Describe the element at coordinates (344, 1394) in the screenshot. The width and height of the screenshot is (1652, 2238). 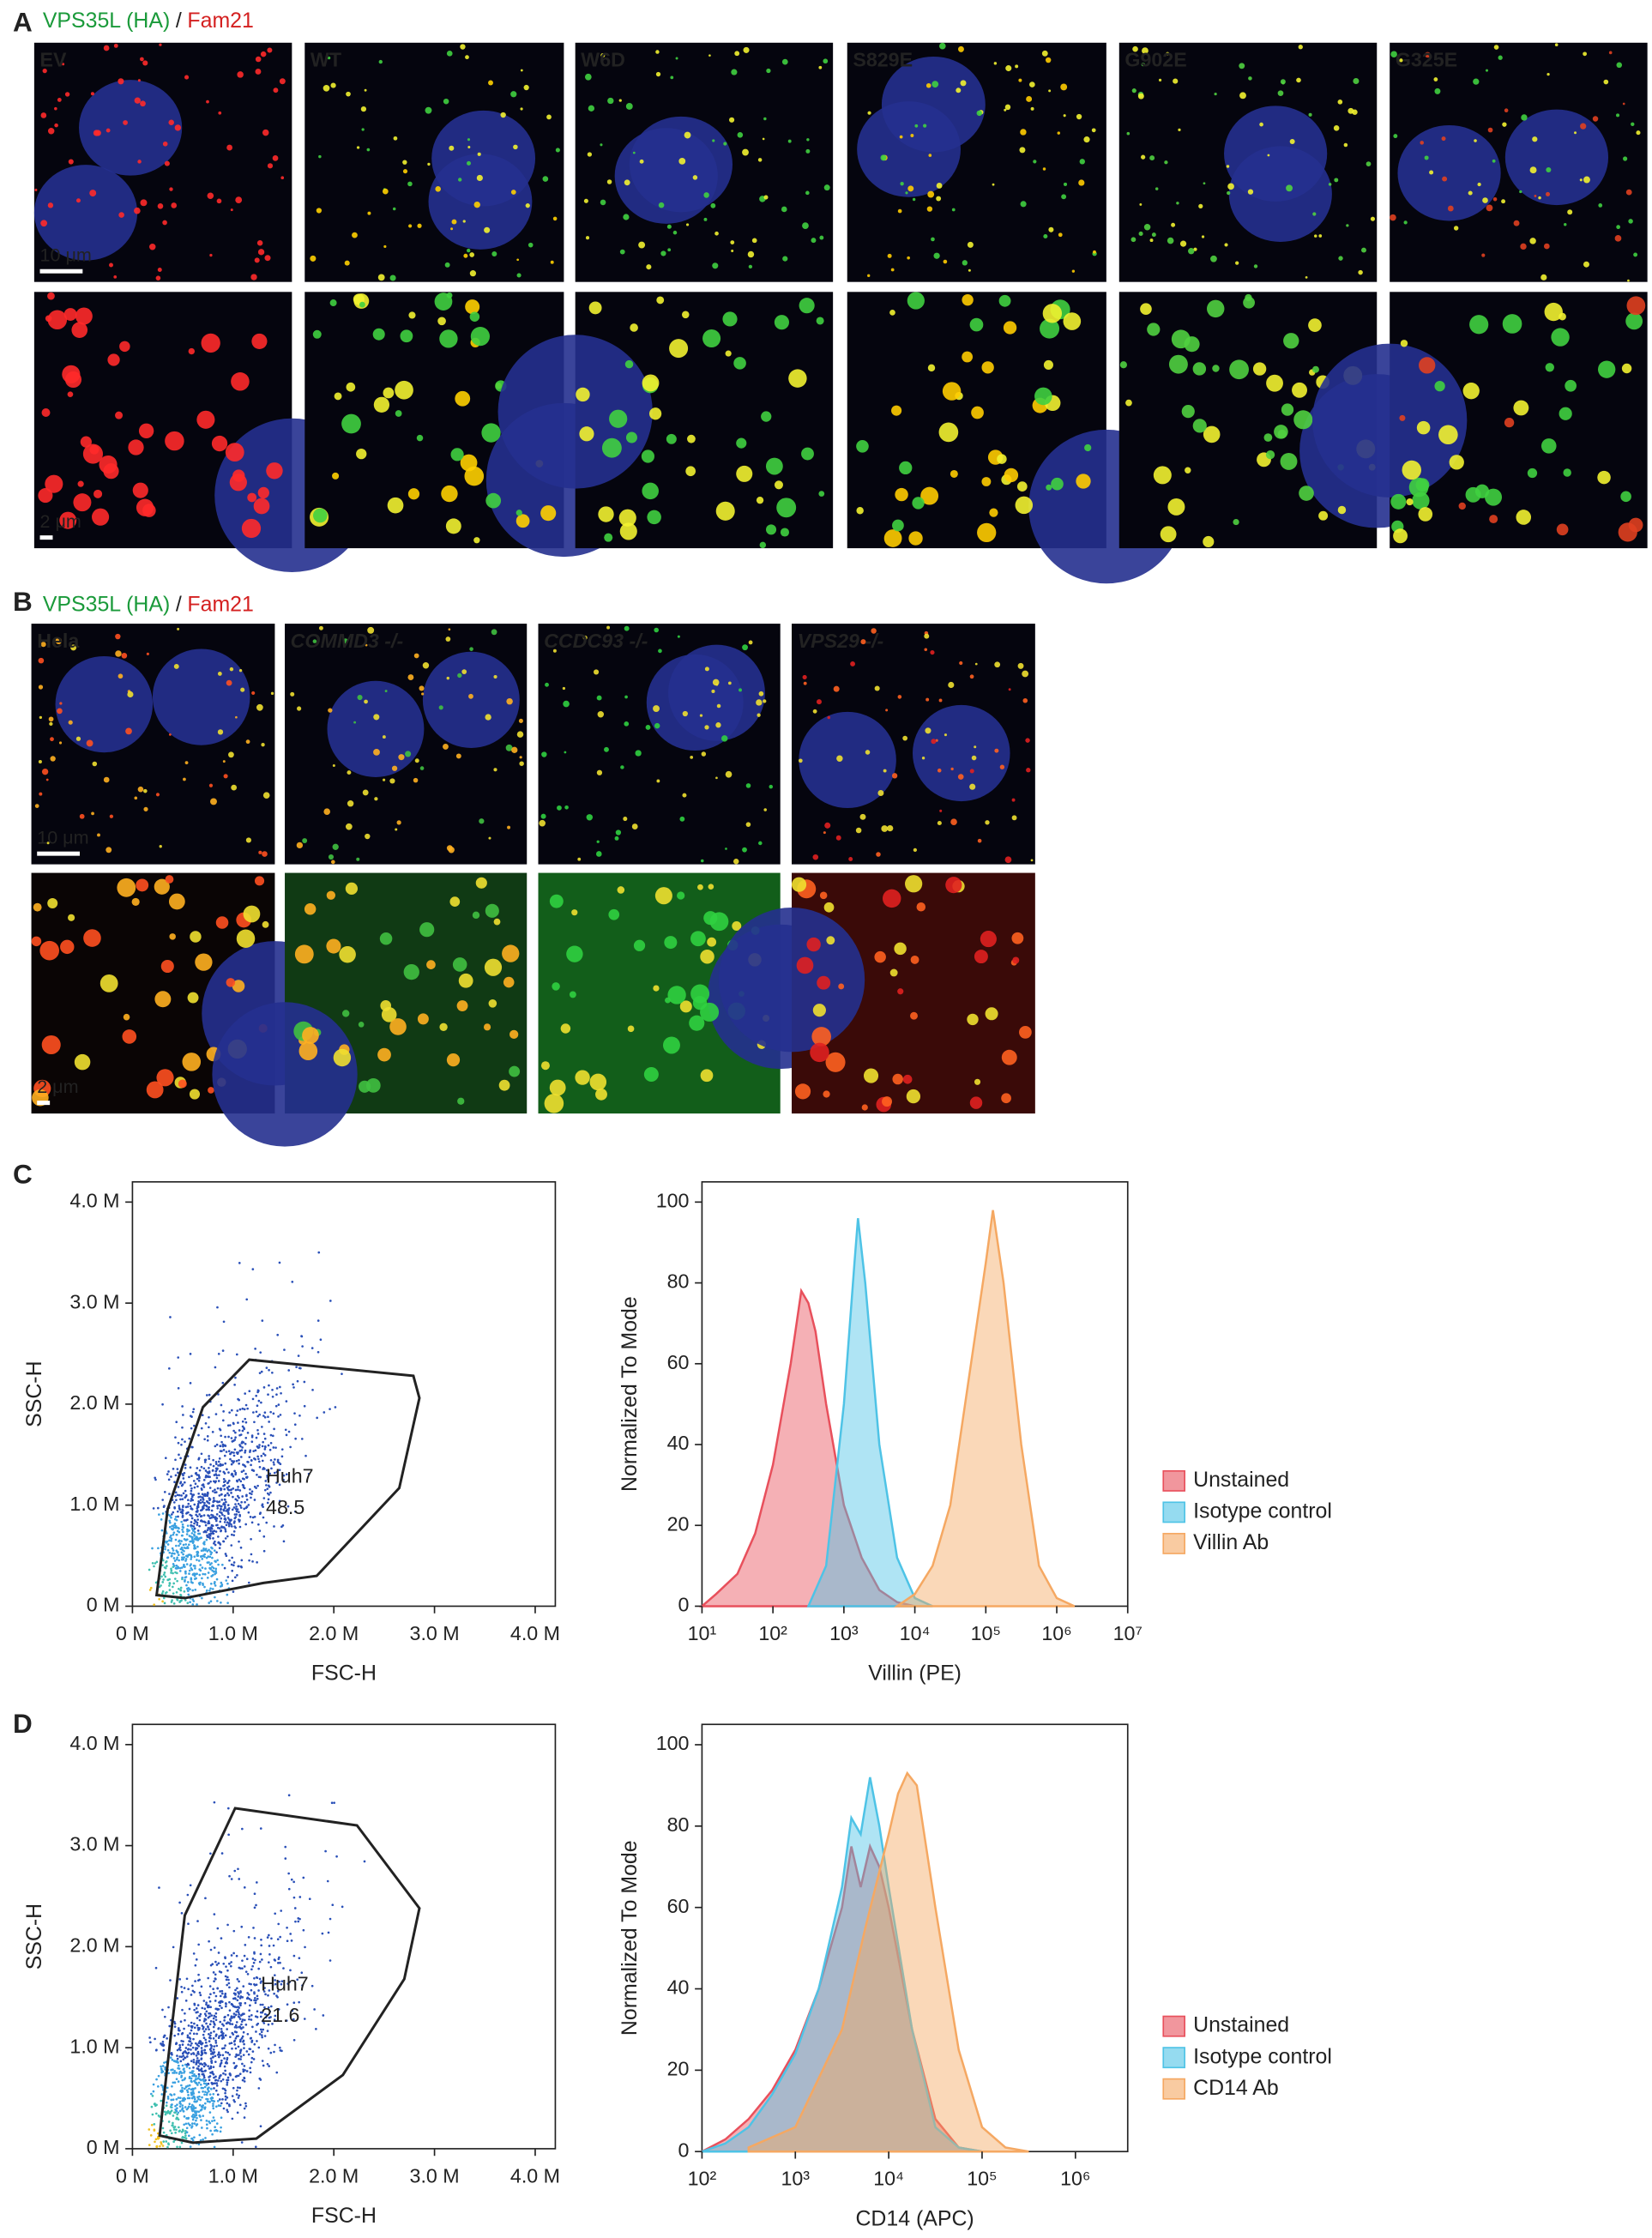
I see `plot-frame` at that location.